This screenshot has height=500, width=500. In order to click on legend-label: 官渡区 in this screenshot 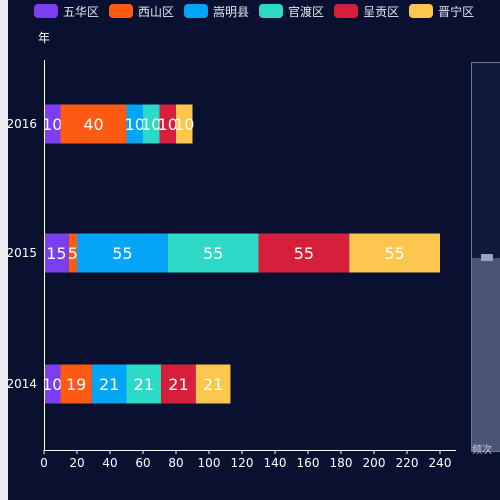, I will do `click(306, 11)`.